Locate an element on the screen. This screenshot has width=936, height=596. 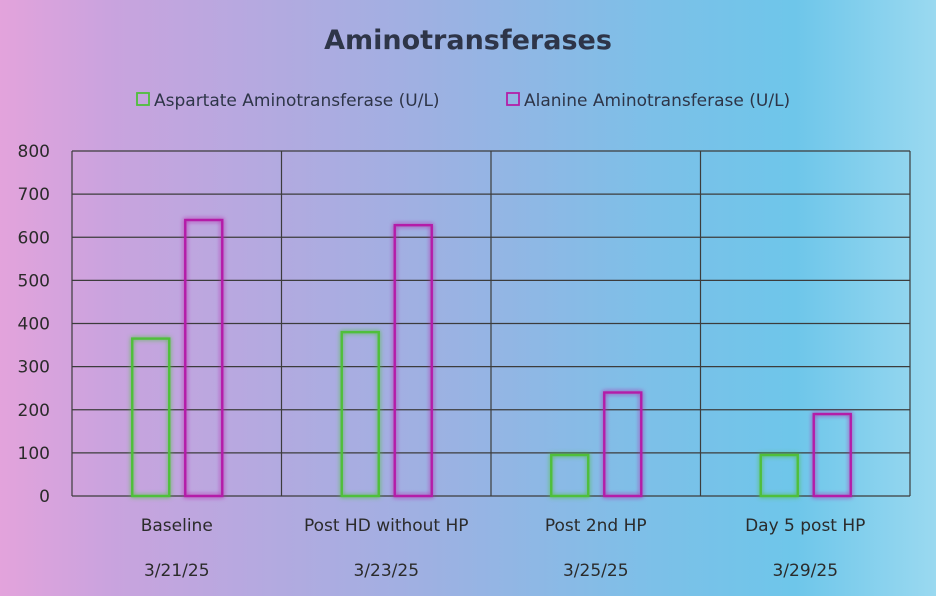
legend-swatch-ast is located at coordinates (143, 99).